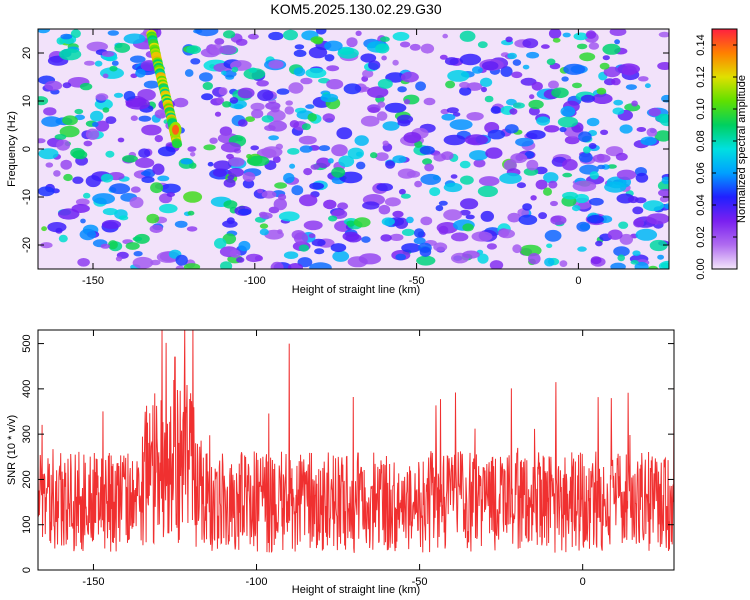  Describe the element at coordinates (12, 149) in the screenshot. I see `heatmap-y-axis-label: Frequency (Hz)` at that location.